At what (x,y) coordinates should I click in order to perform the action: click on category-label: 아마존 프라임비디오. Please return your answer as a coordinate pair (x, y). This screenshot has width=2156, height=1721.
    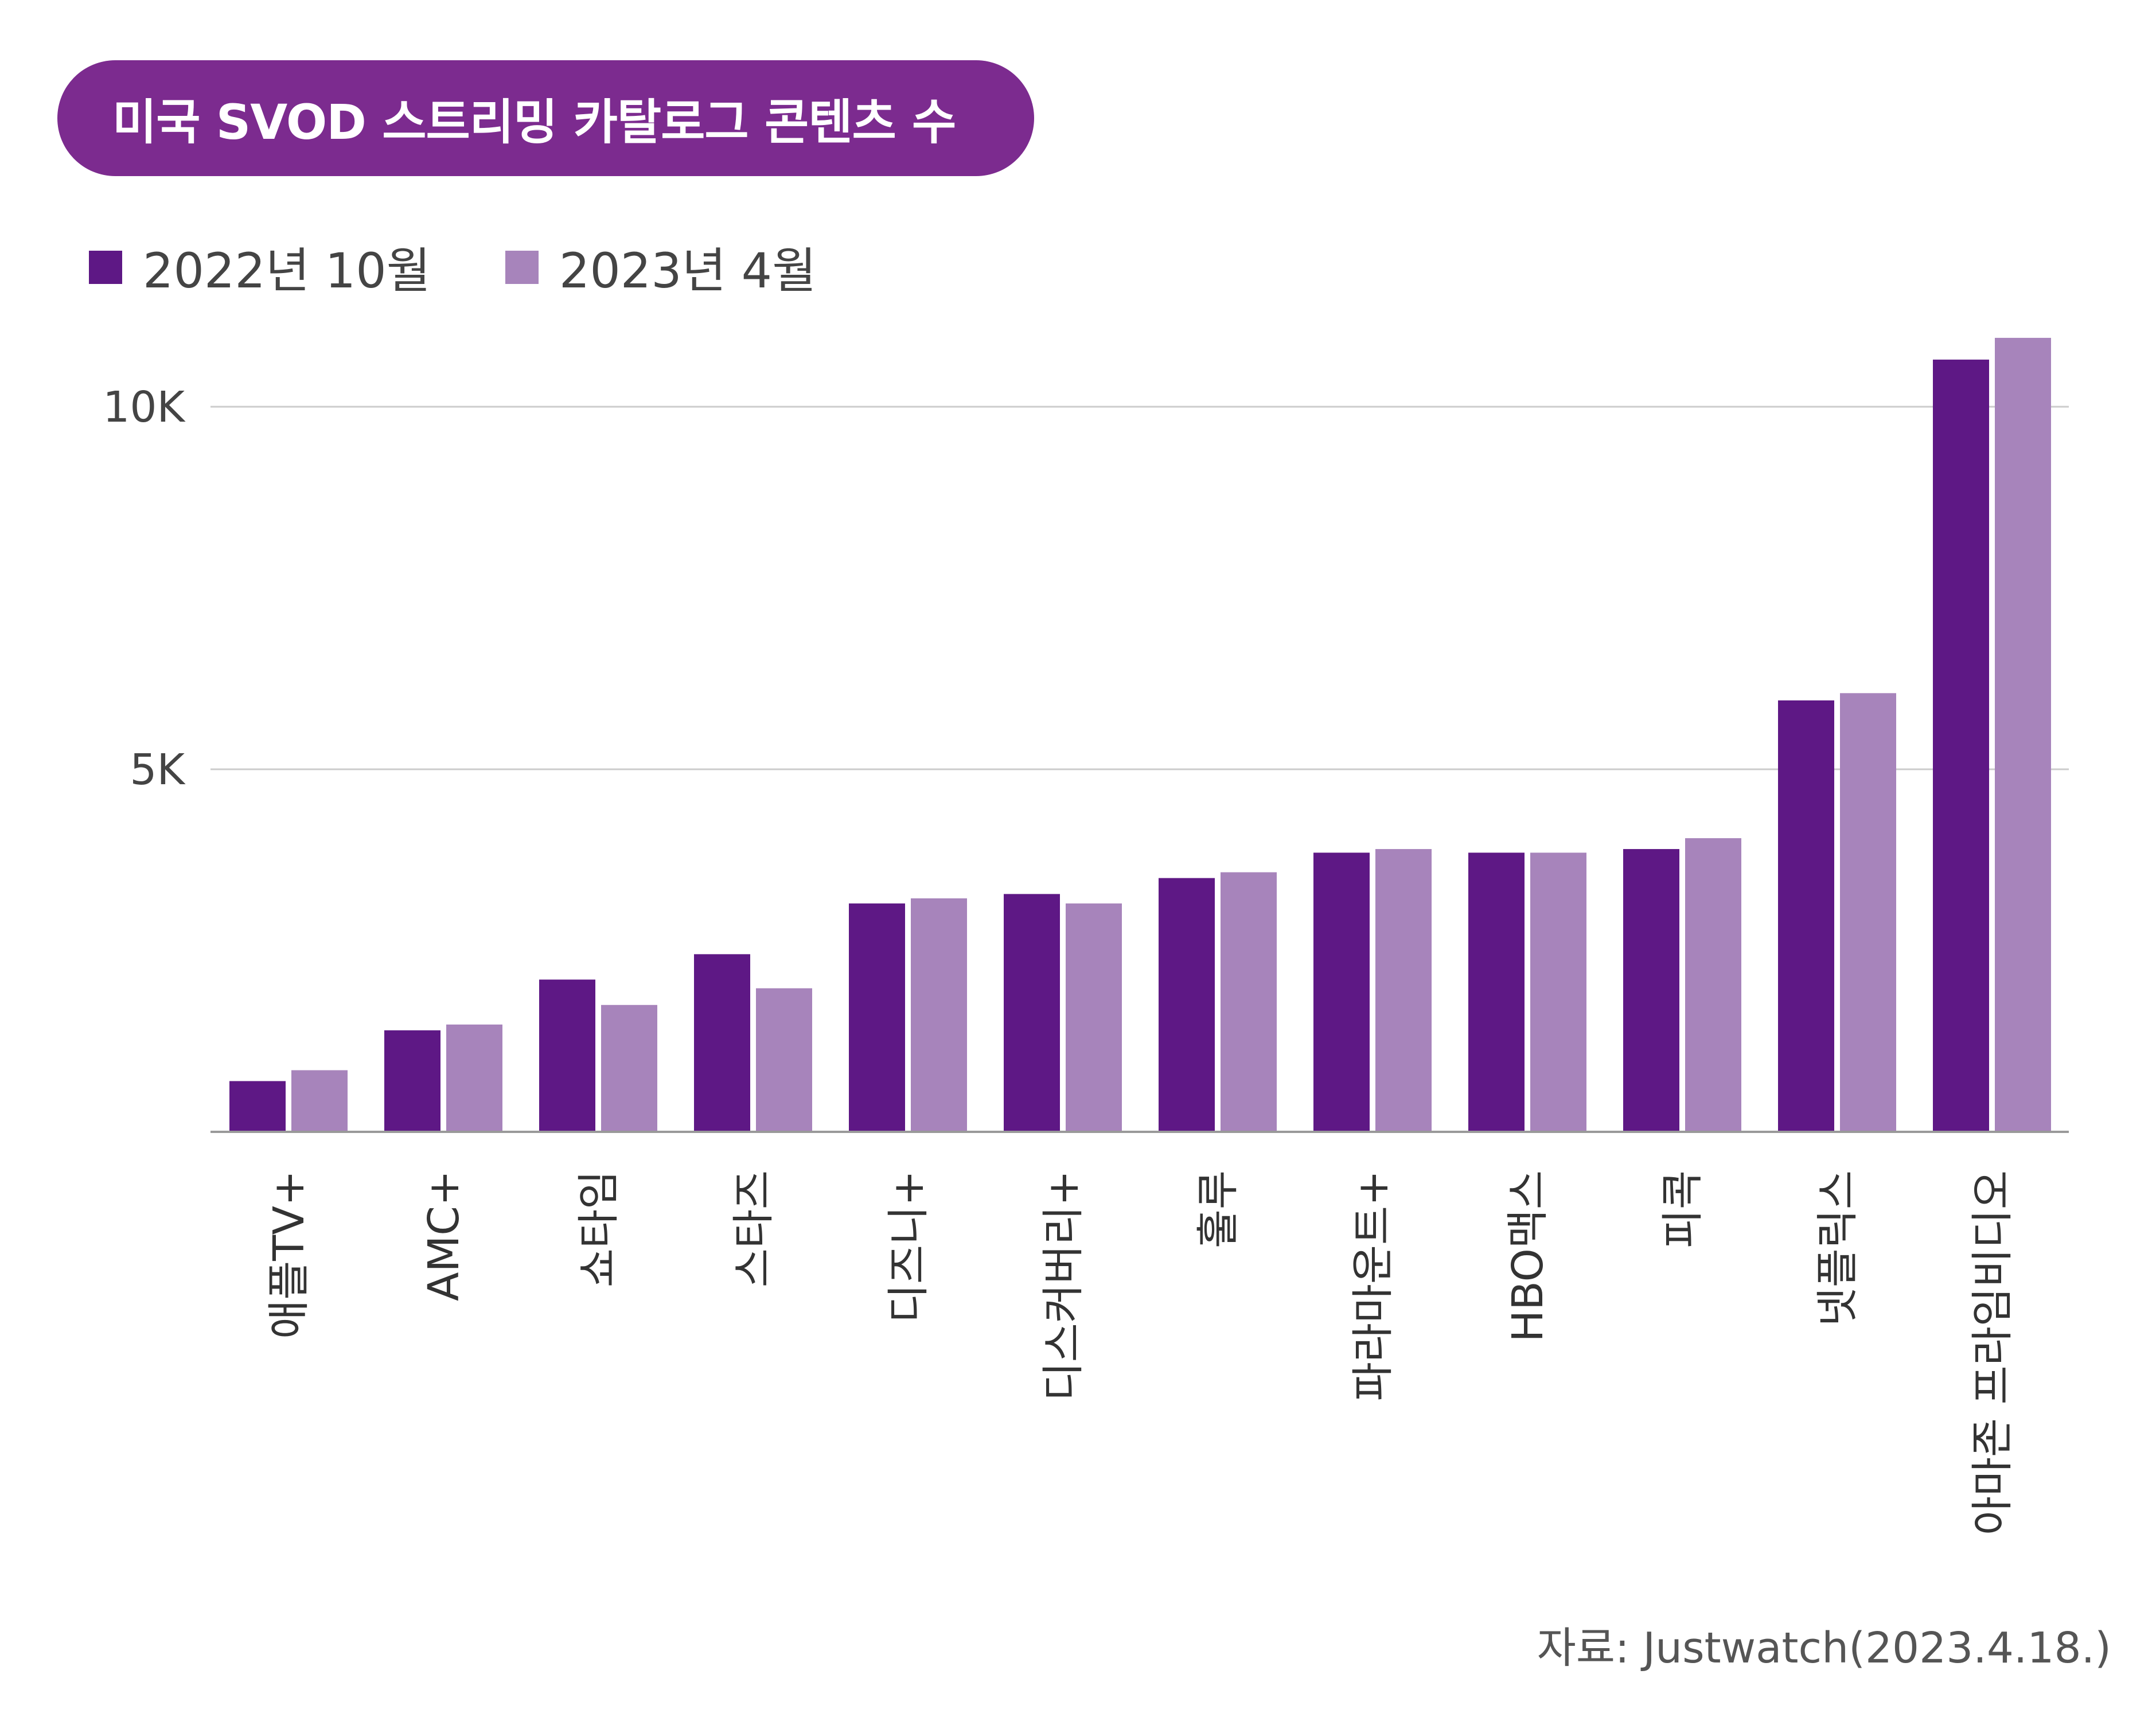
    Looking at the image, I should click on (1992, 1353).